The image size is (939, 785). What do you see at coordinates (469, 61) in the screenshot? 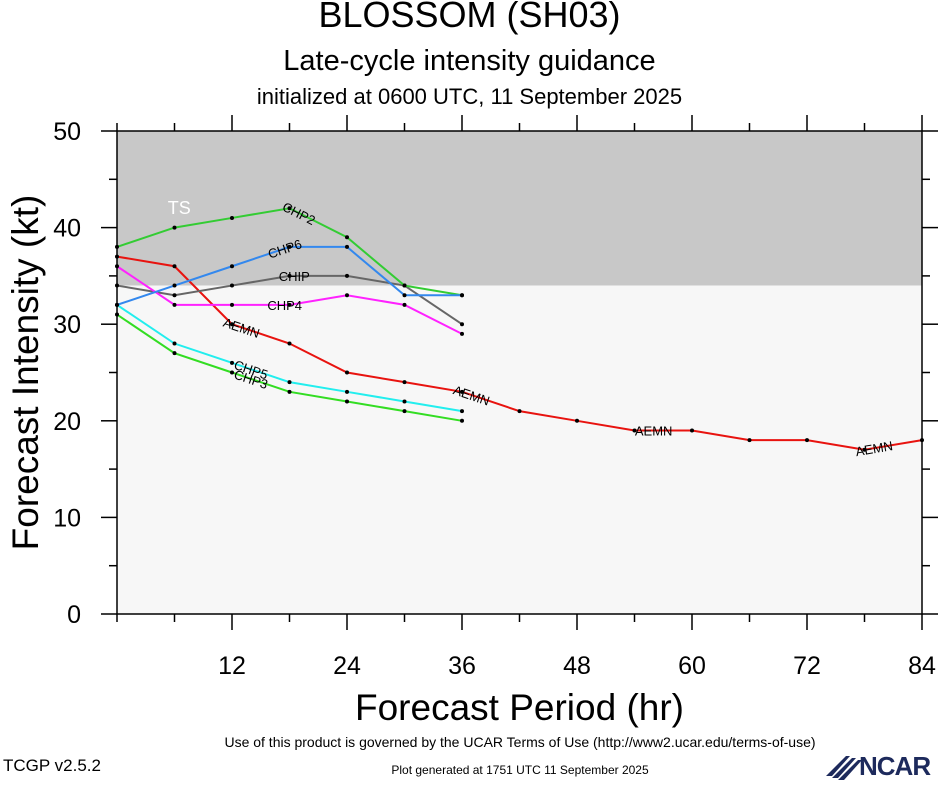
I see `chart-subtitle: Late-cycle intensity guidance` at bounding box center [469, 61].